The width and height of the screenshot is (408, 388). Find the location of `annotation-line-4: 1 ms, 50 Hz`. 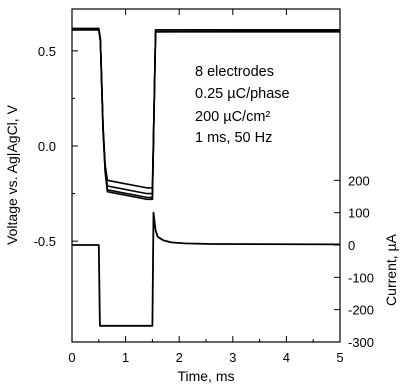

annotation-line-4: 1 ms, 50 Hz is located at coordinates (233, 138).